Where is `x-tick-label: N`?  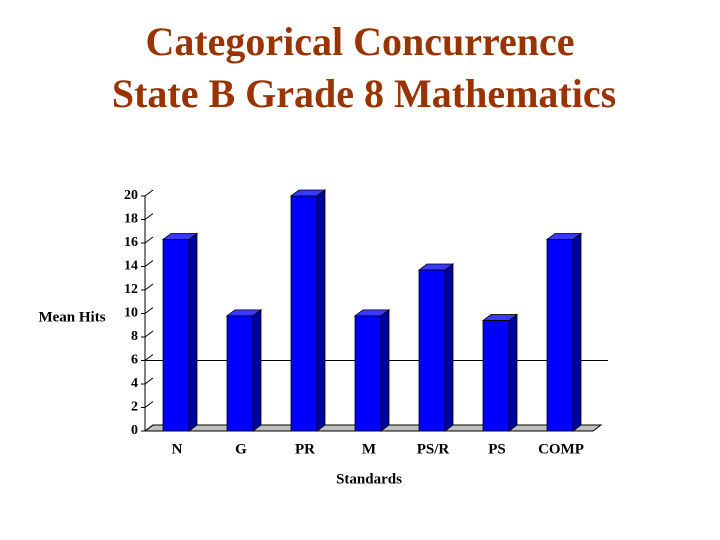
x-tick-label: N is located at coordinates (177, 449).